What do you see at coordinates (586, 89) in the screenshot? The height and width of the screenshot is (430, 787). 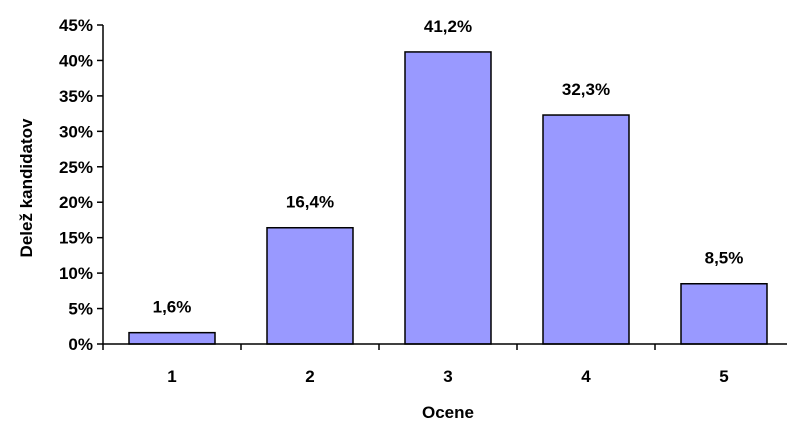 I see `data-label: 32,3%` at bounding box center [586, 89].